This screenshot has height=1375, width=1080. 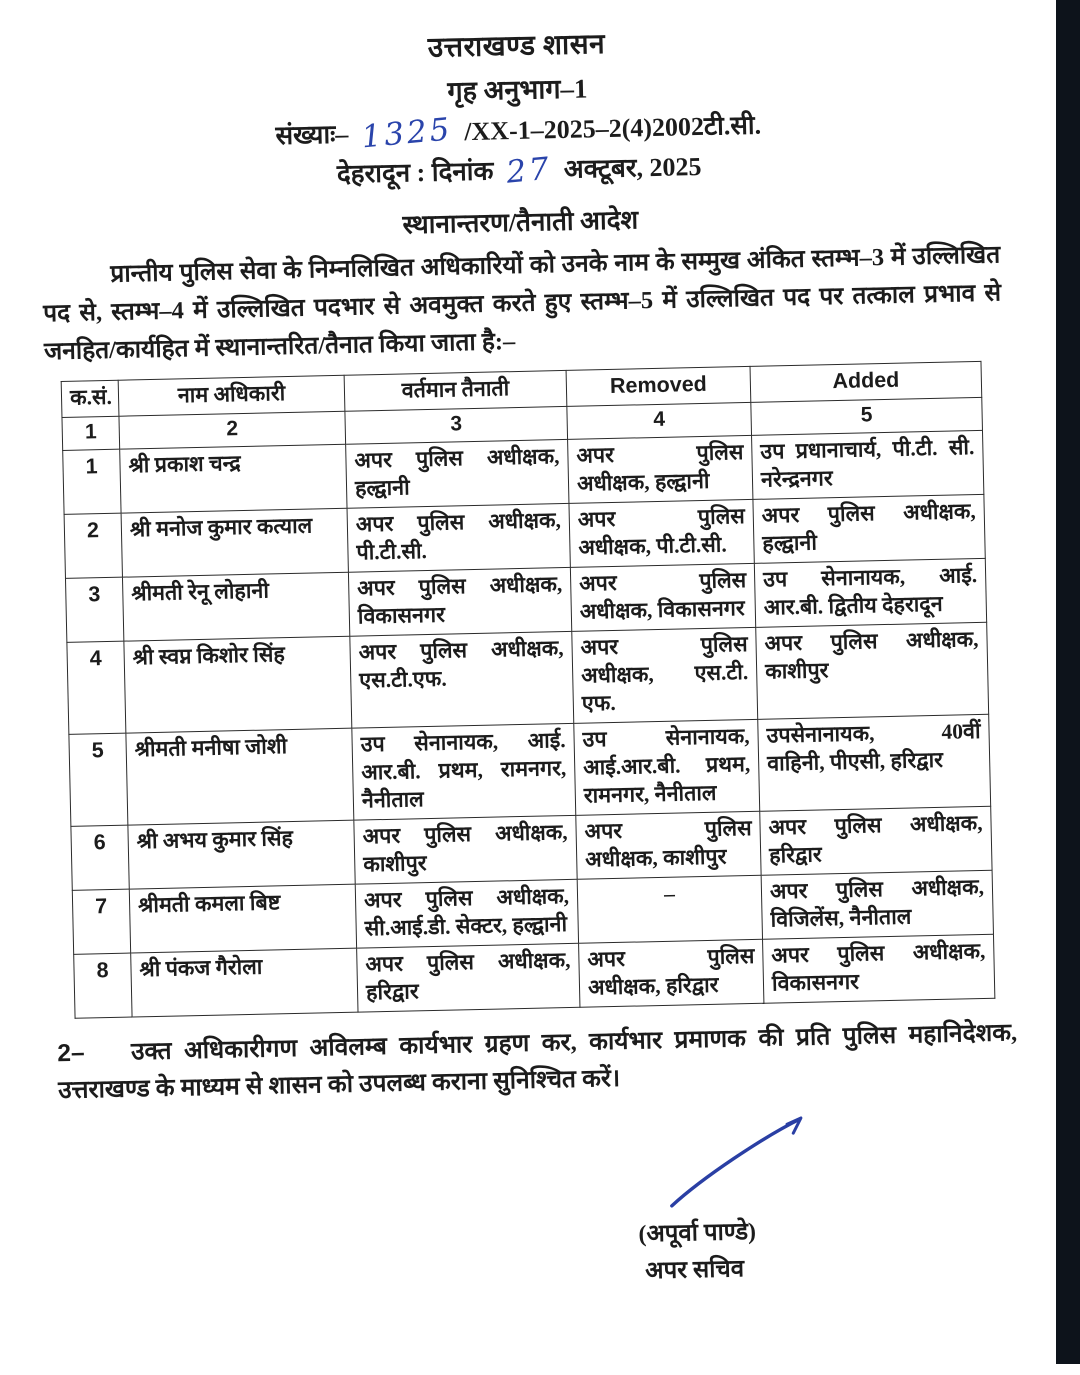 I want to click on added-cell: अपर पुलिस अधीक्षक, विजिलेंस, नैनीताल, so click(x=877, y=905).